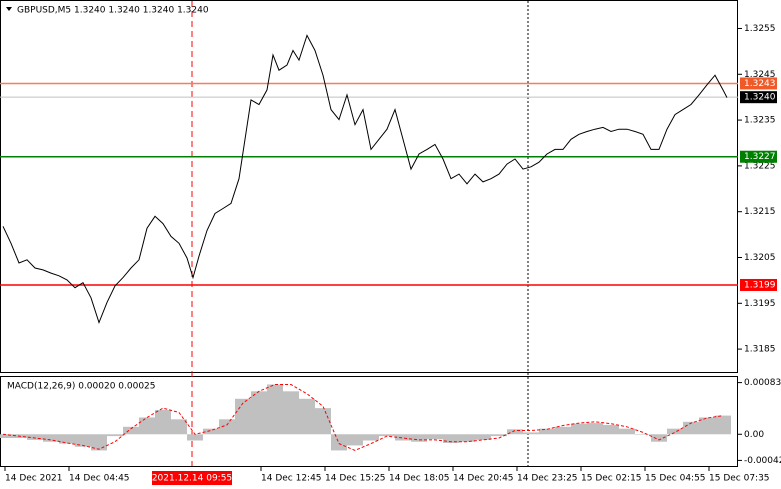 This screenshot has height=489, width=781. Describe the element at coordinates (611, 479) in the screenshot. I see `x-tick-label: 15 Dec 02:15` at that location.